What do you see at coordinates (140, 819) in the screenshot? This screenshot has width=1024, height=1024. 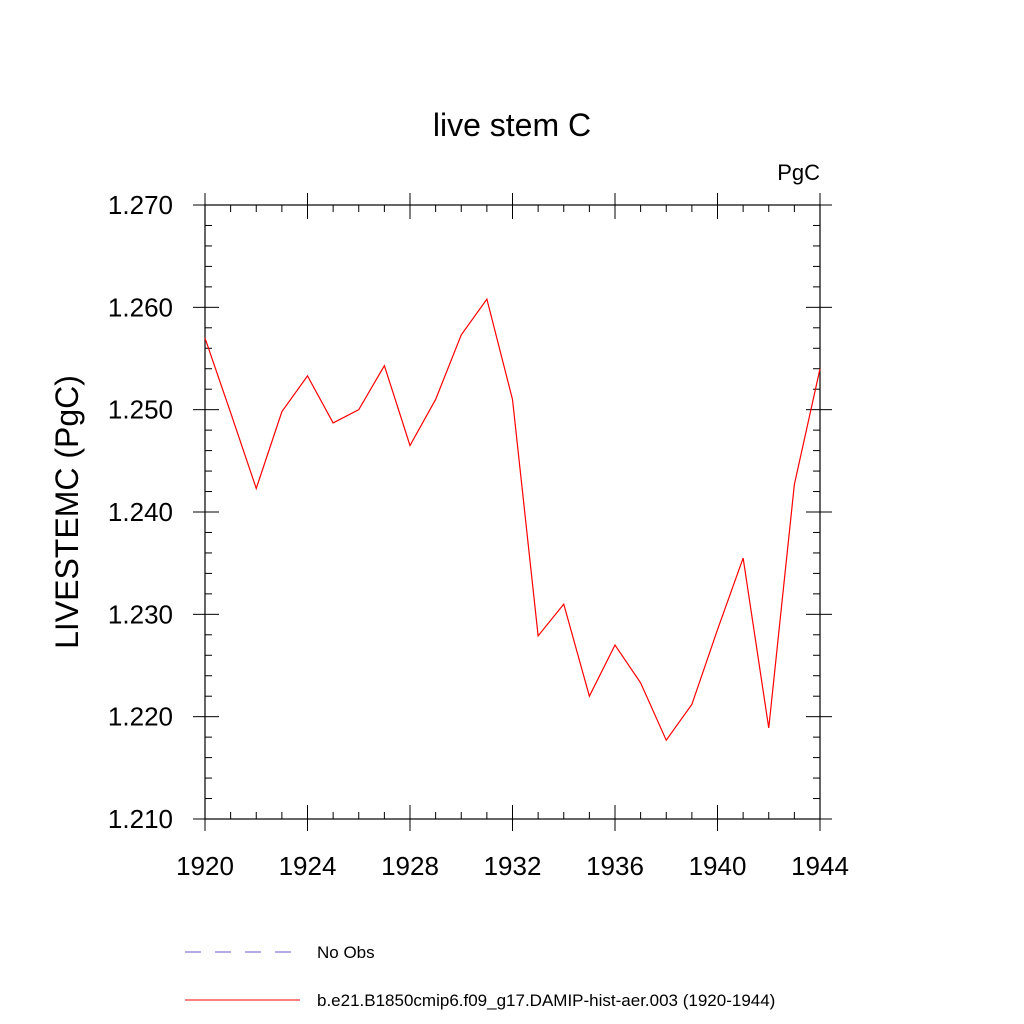 I see `y-tick-label: 1.210` at bounding box center [140, 819].